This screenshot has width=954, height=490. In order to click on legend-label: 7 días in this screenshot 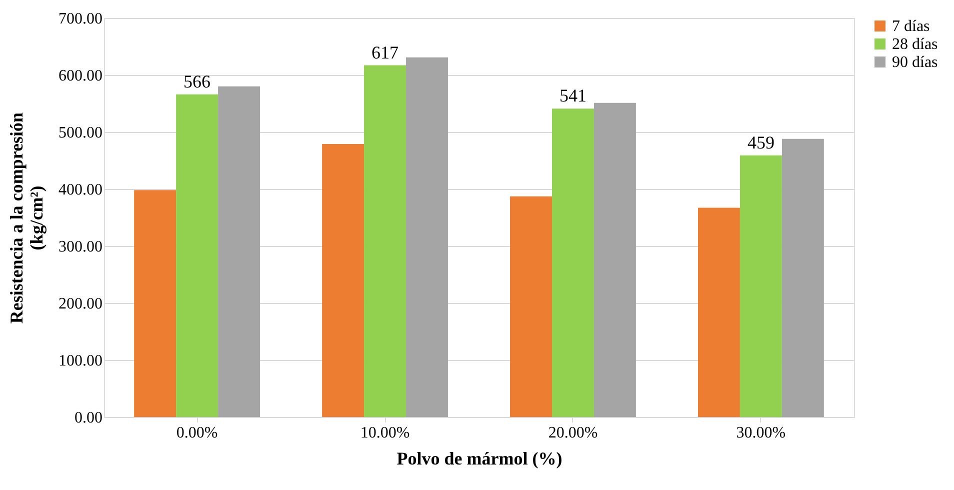, I will do `click(911, 26)`.